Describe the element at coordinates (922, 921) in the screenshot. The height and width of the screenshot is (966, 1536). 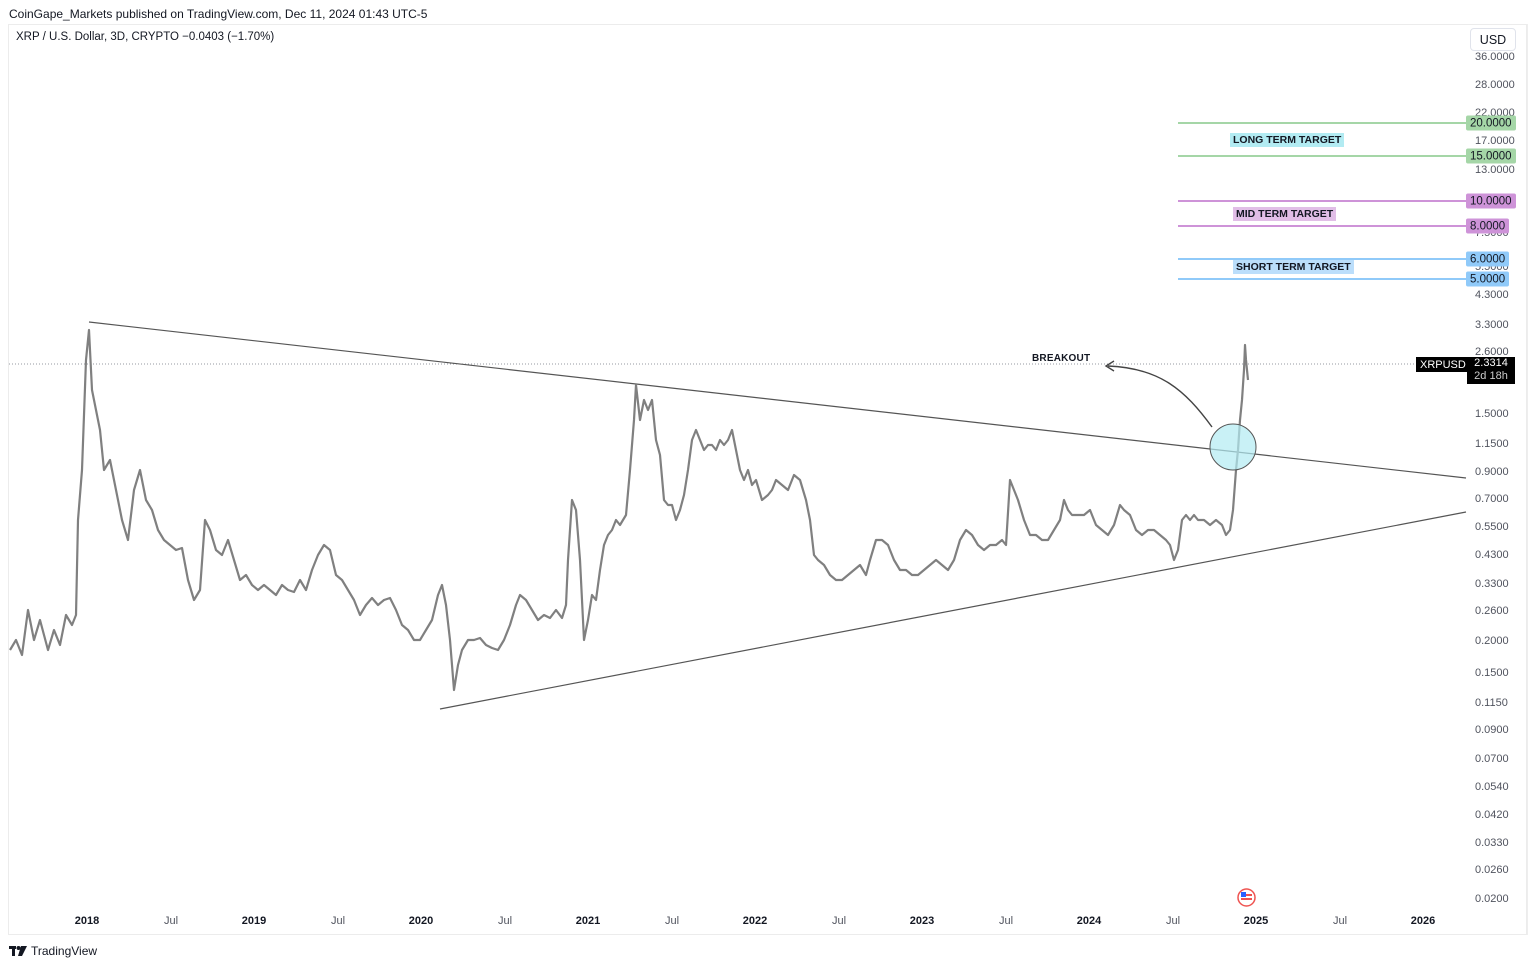
I see `x-tick: 2023` at that location.